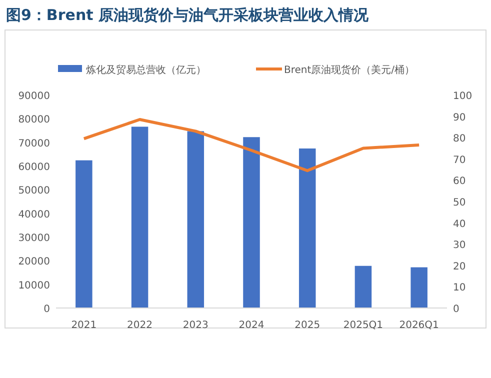 The width and height of the screenshot is (491, 378). What do you see at coordinates (459, 203) in the screenshot?
I see `y2-tick-label: 50` at bounding box center [459, 203].